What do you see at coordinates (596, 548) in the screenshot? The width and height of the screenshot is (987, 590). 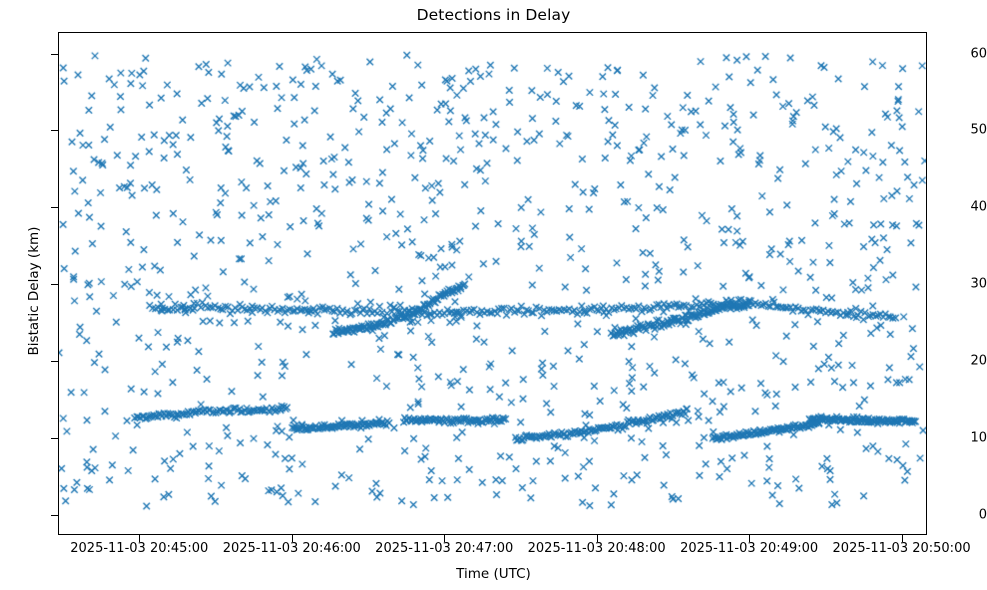 I see `x-tick-label: 2025-11-03 20:48:00` at bounding box center [596, 548].